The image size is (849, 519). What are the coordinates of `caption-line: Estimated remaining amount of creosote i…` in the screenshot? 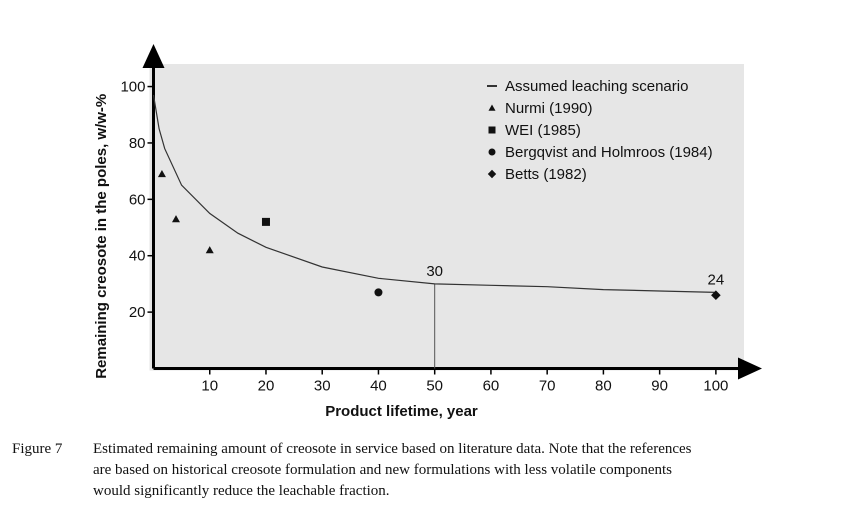 It's located at (392, 449).